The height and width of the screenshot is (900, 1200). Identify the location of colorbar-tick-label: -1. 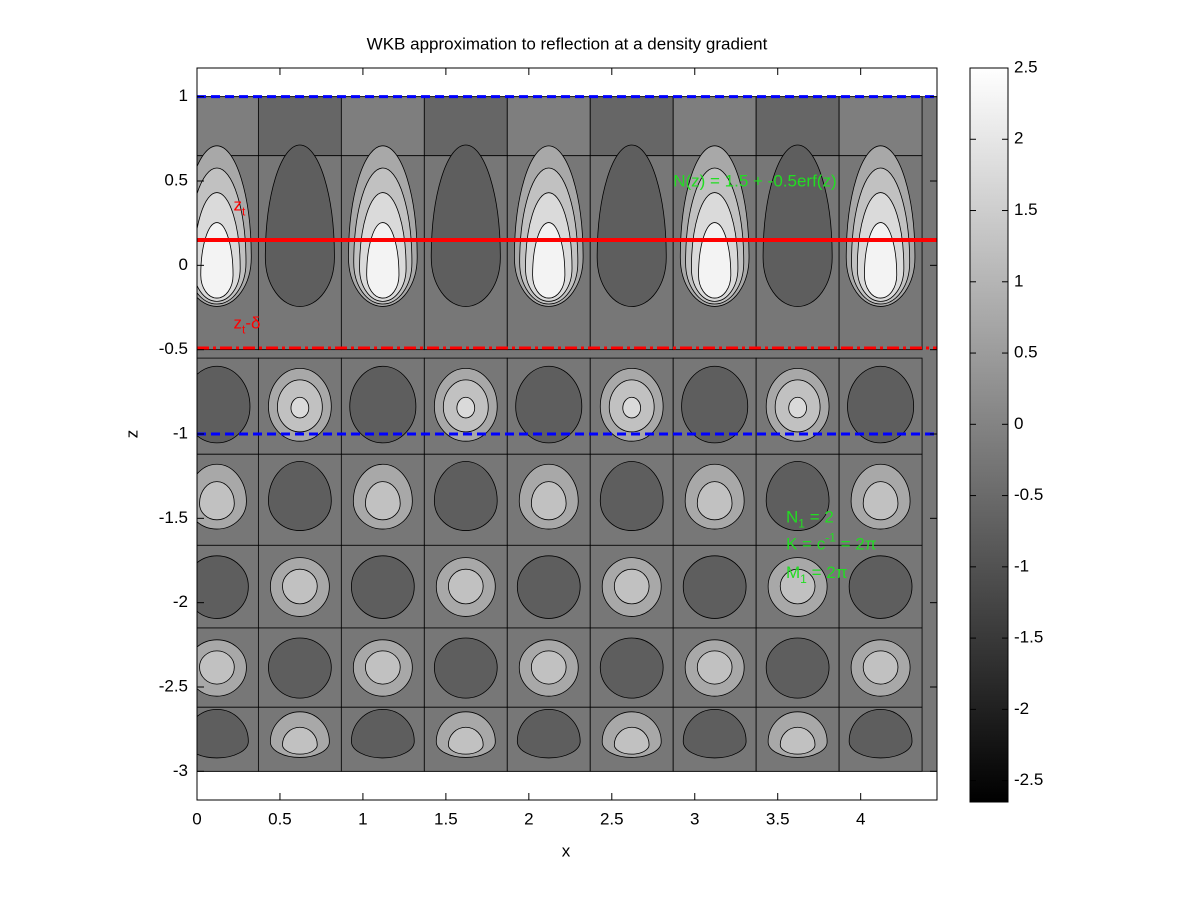
(1021, 565).